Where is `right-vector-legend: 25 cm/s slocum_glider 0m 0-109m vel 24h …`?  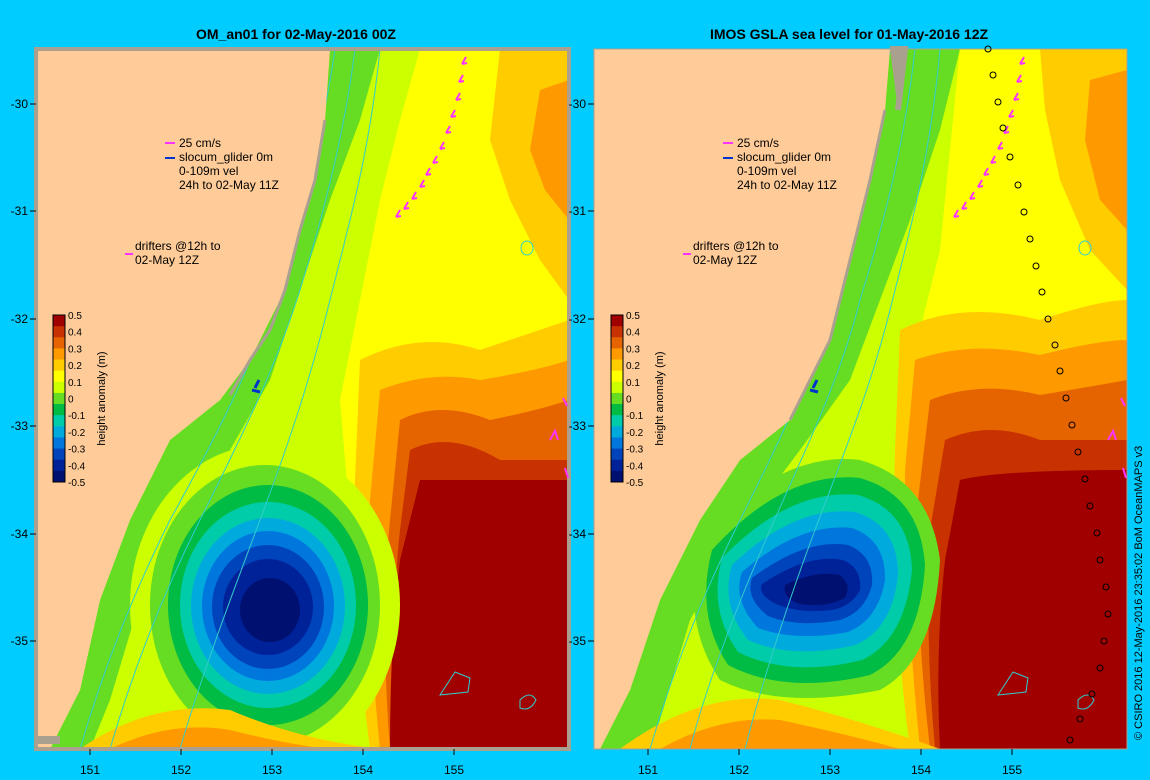
right-vector-legend: 25 cm/s slocum_glider 0m 0-109m vel 24h … is located at coordinates (780, 164).